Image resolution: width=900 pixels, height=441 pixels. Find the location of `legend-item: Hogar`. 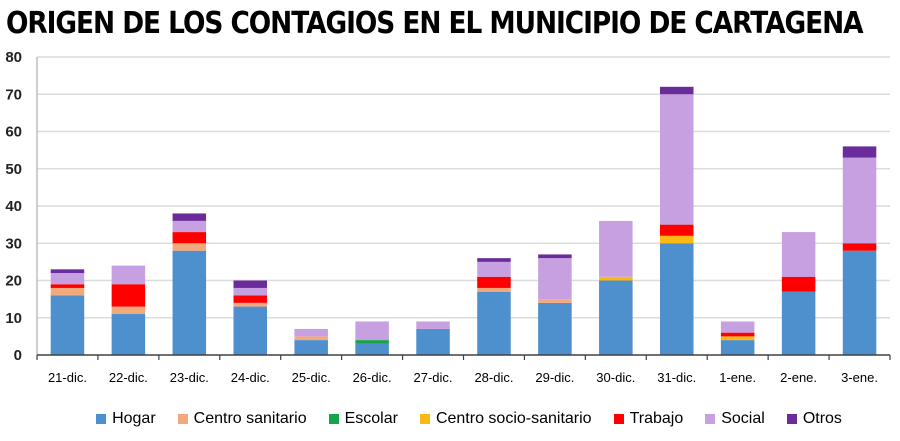

legend-item: Hogar is located at coordinates (126, 419).